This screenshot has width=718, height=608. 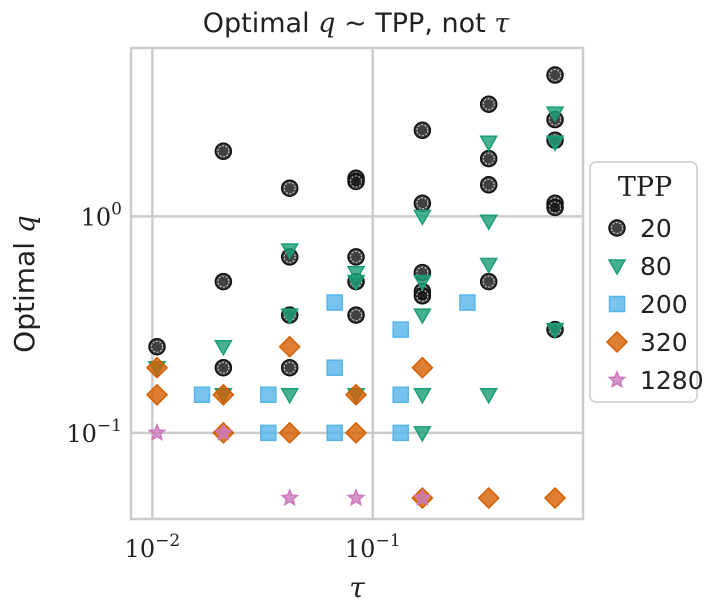 What do you see at coordinates (664, 304) in the screenshot?
I see `legend-label-200: 200` at bounding box center [664, 304].